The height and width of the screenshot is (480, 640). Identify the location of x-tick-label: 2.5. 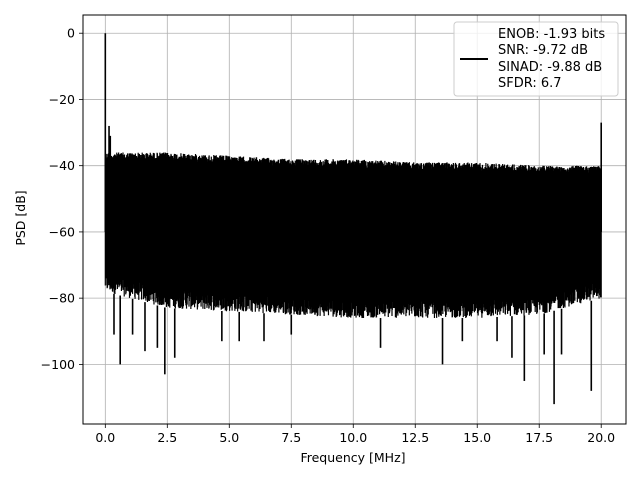
(167, 437).